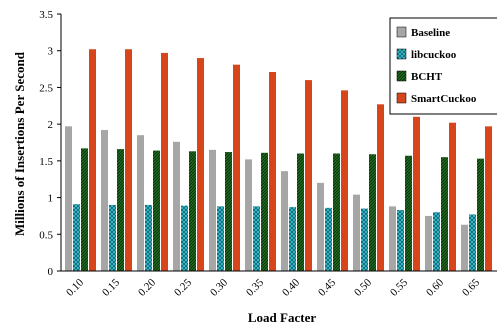  What do you see at coordinates (408, 213) in the screenshot?
I see `bar-bcht-0.55` at bounding box center [408, 213].